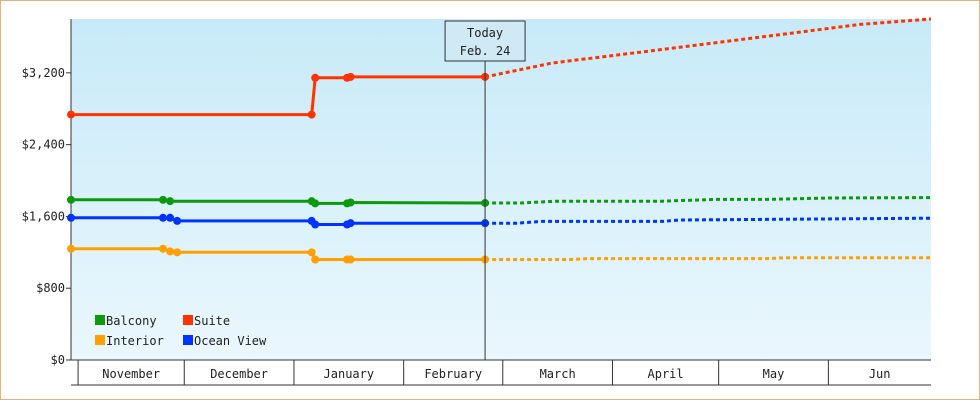 This screenshot has width=980, height=403. I want to click on legend-swatch-suite, so click(188, 320).